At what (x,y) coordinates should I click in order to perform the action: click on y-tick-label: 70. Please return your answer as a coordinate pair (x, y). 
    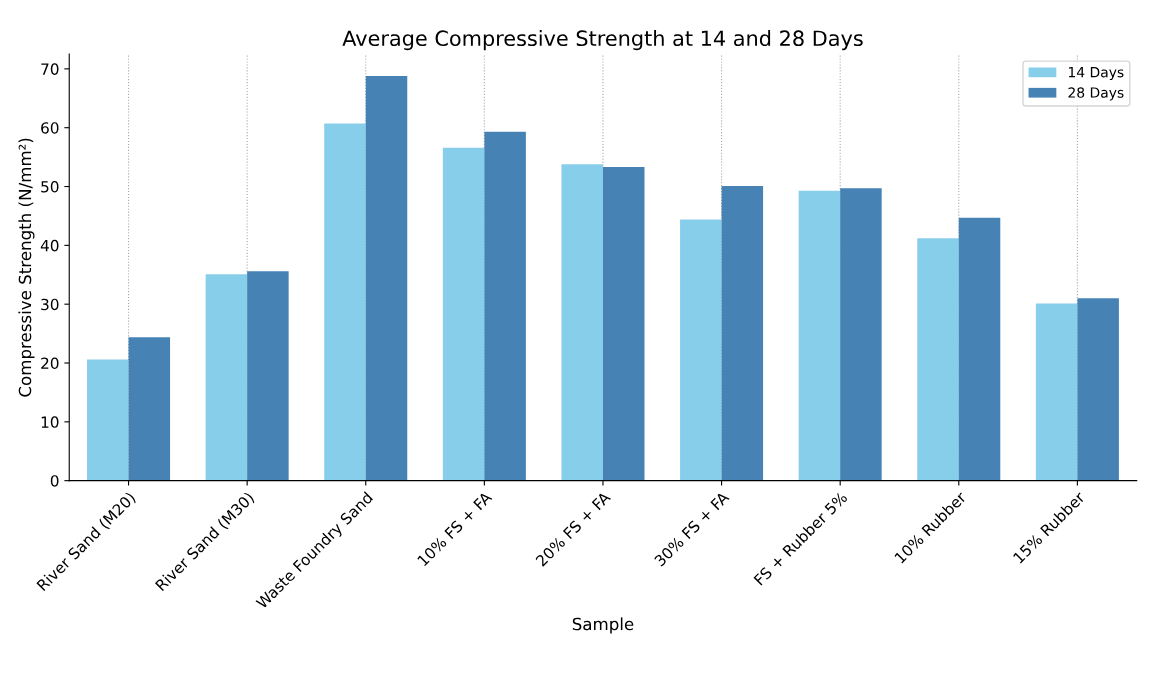
    Looking at the image, I should click on (50, 69).